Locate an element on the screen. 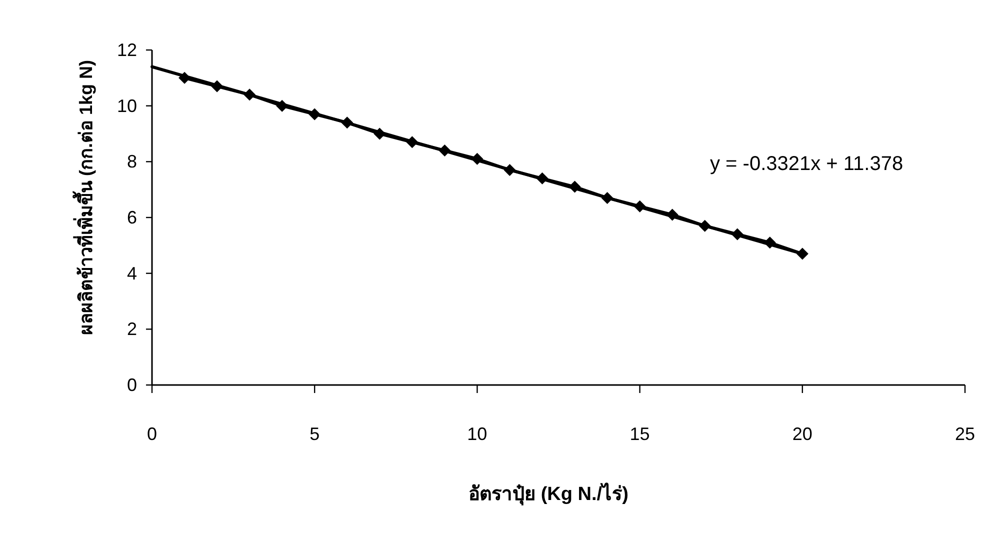 Image resolution: width=987 pixels, height=547 pixels. x-tick-label: 0 is located at coordinates (152, 434).